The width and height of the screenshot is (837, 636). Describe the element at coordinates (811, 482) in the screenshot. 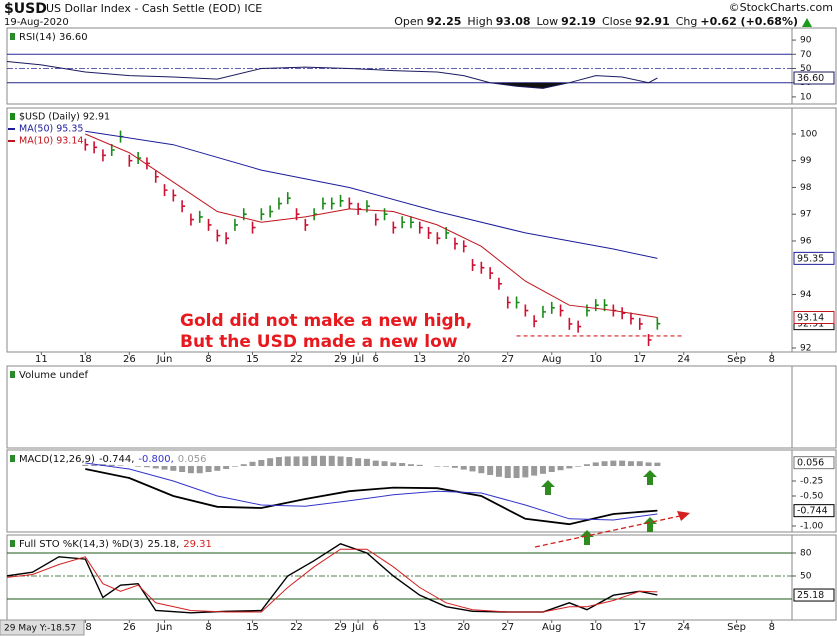

I see `y-tick-label: -0.25` at that location.